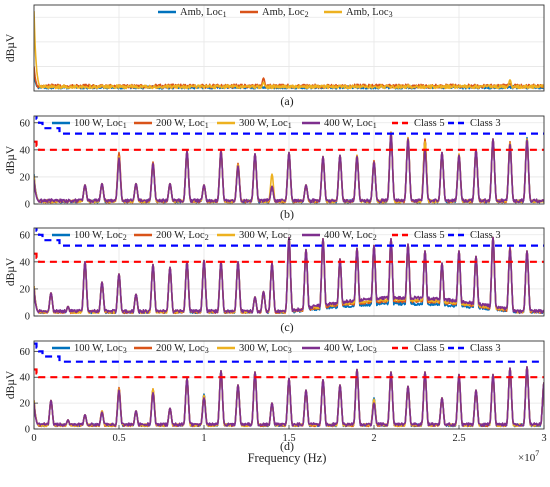  Describe the element at coordinates (100, 349) in the screenshot. I see `legend-label: 100 W, Loc3` at that location.